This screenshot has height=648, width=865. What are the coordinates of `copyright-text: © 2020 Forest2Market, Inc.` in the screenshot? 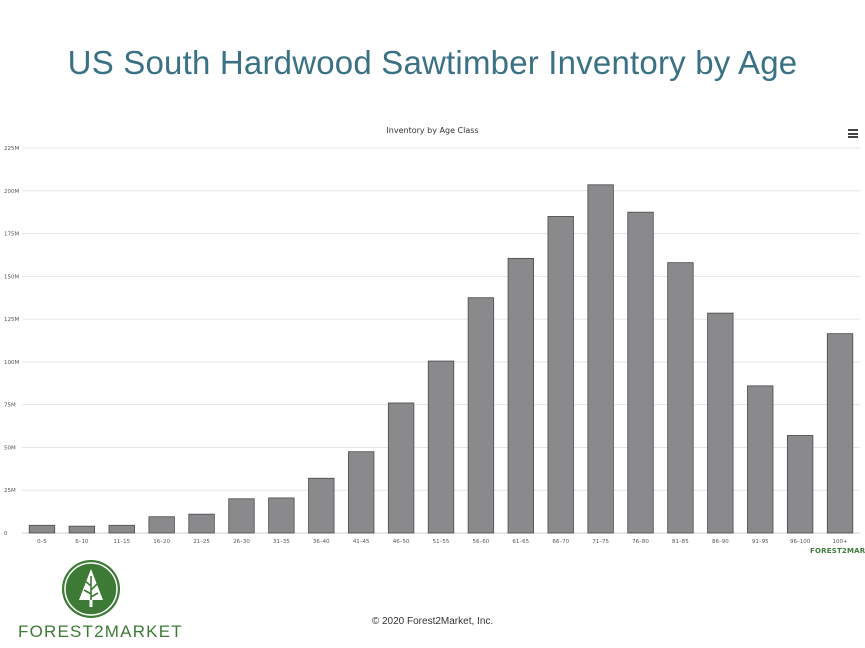 It's located at (432, 621).